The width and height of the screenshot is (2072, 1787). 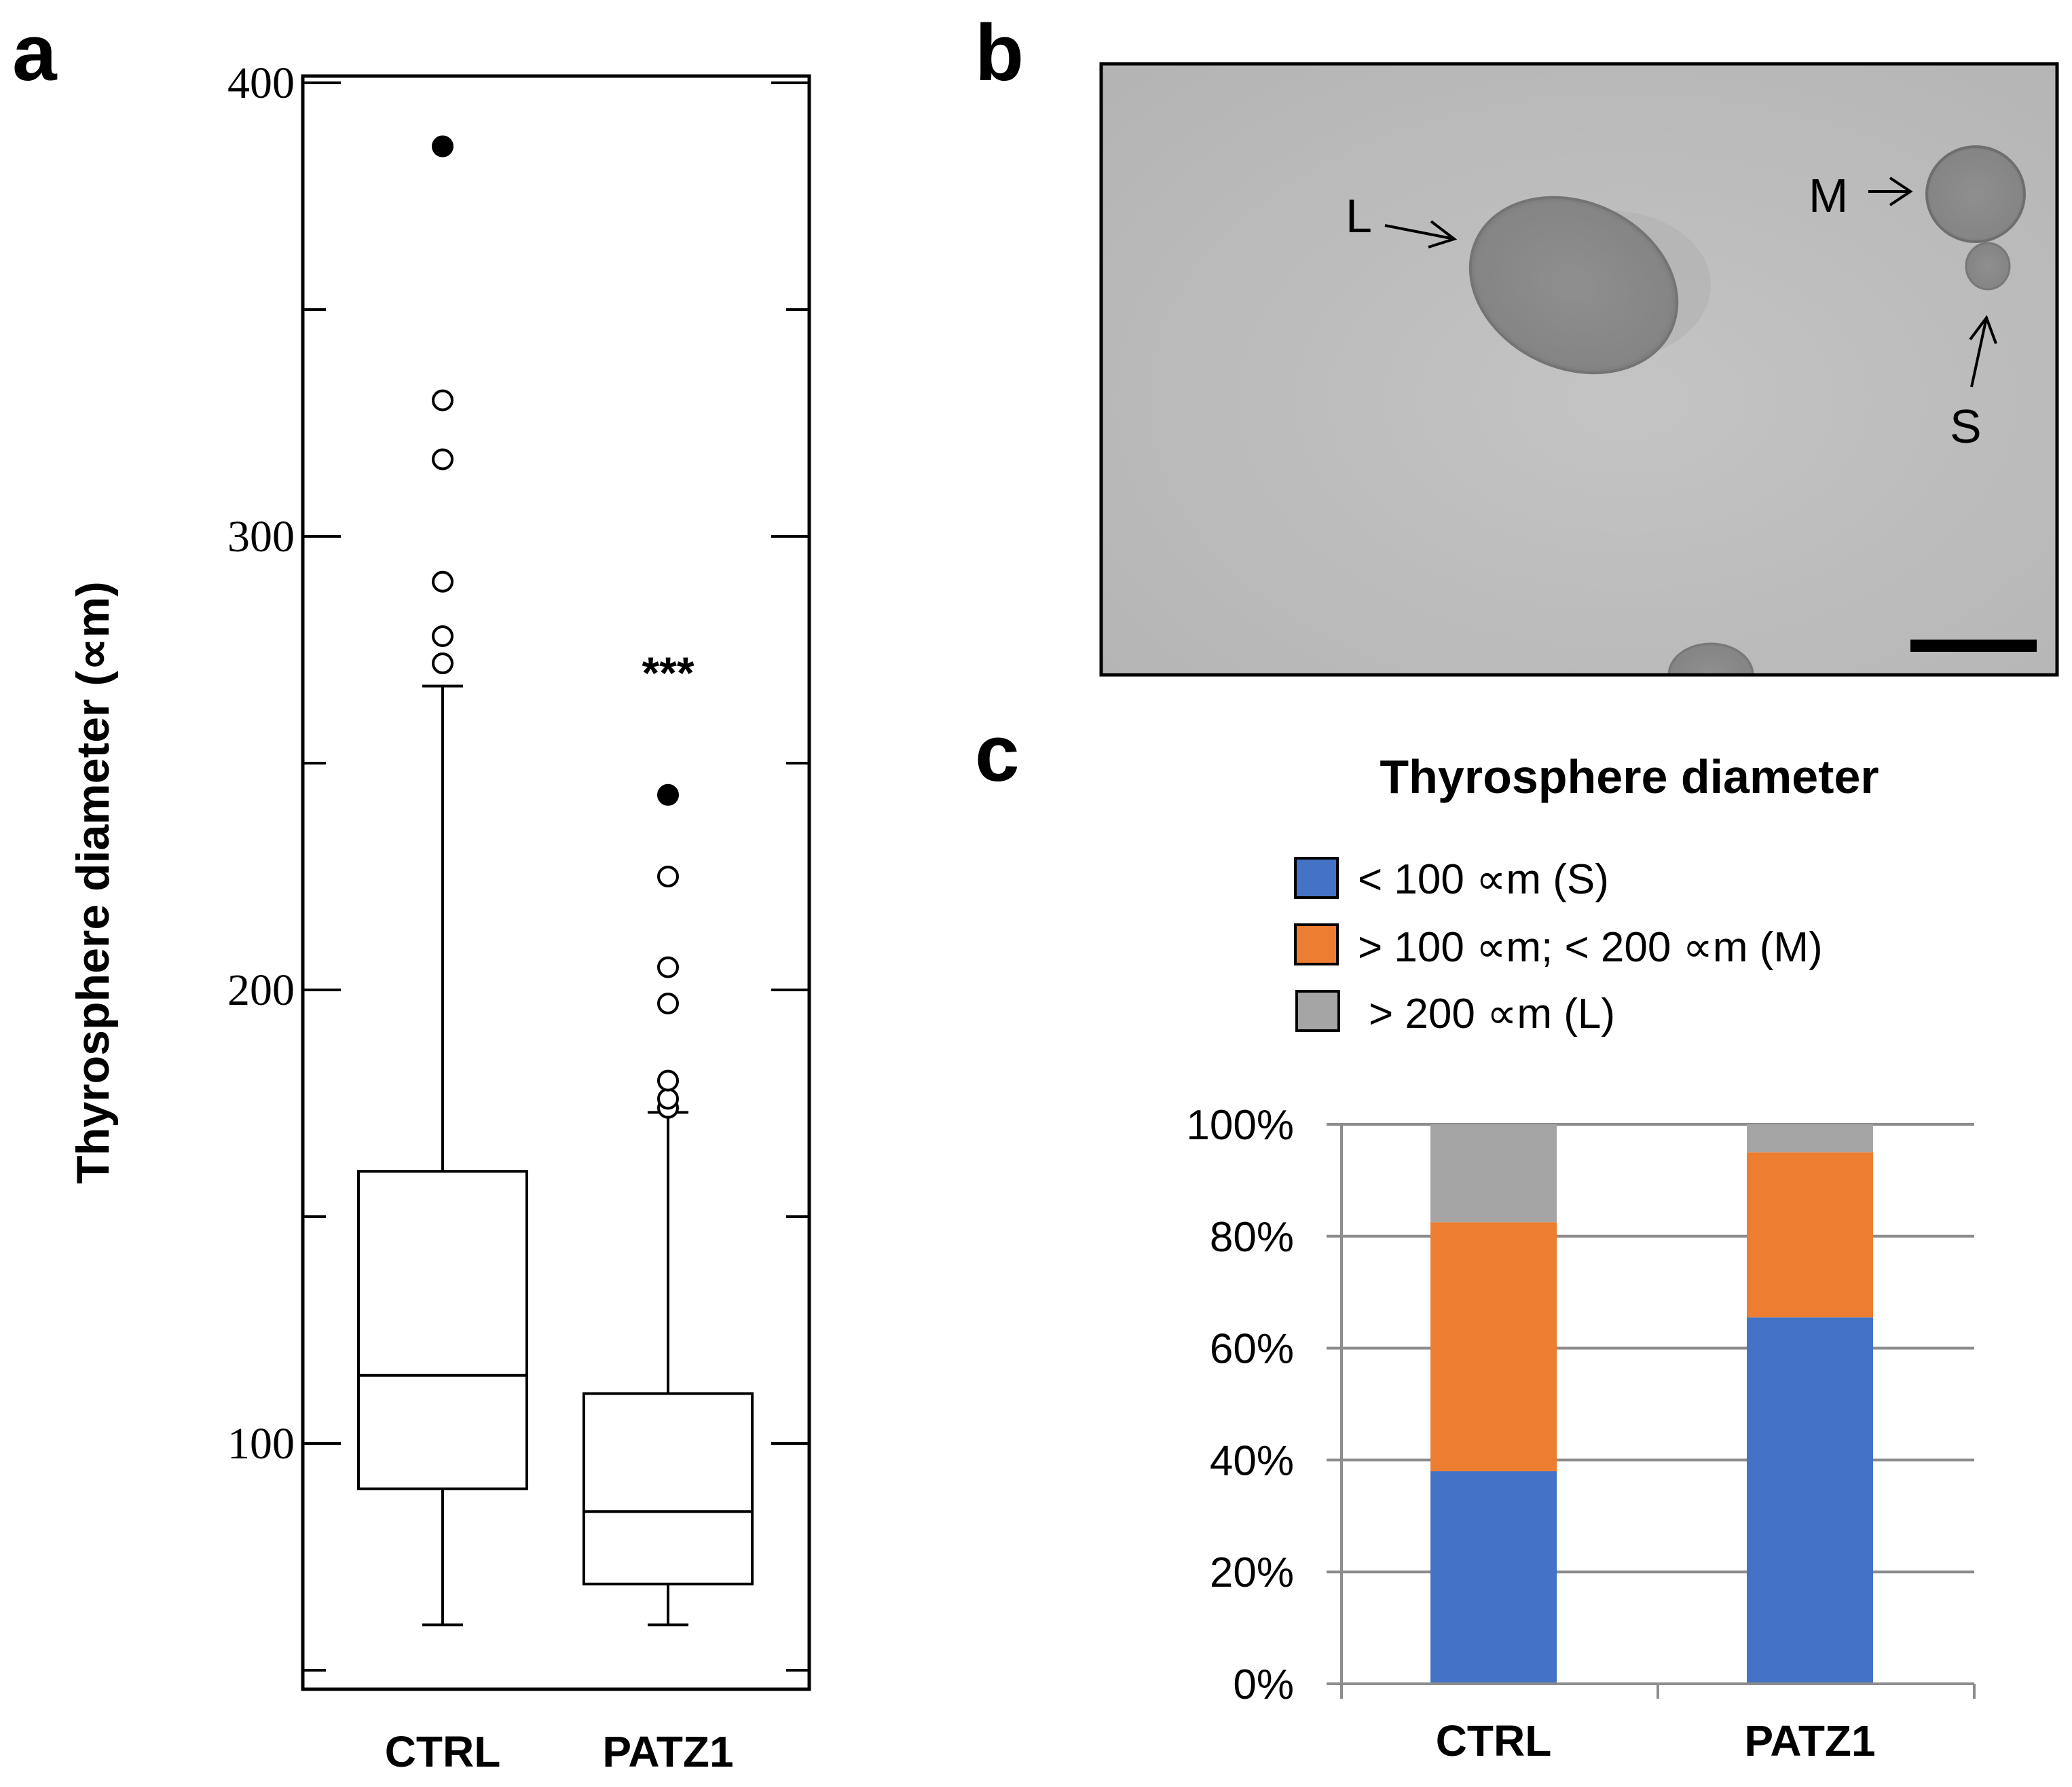 What do you see at coordinates (1252, 1573) in the screenshot?
I see `y-tick-label: 20%` at bounding box center [1252, 1573].